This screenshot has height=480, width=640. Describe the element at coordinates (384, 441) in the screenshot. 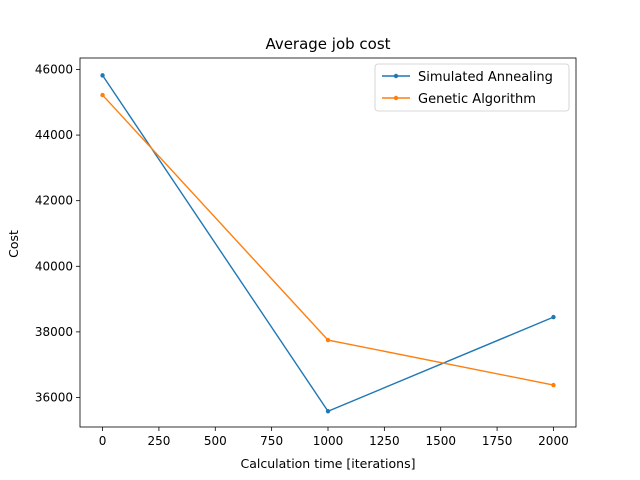

I see `x-tick-label: 1250` at that location.